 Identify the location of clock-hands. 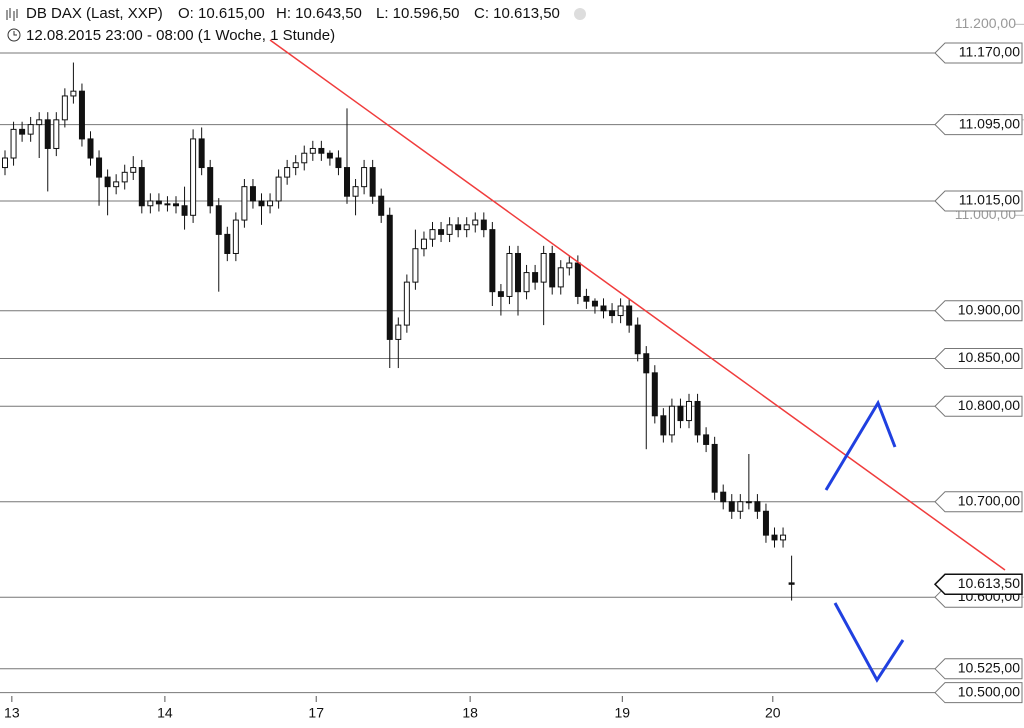
(15, 33).